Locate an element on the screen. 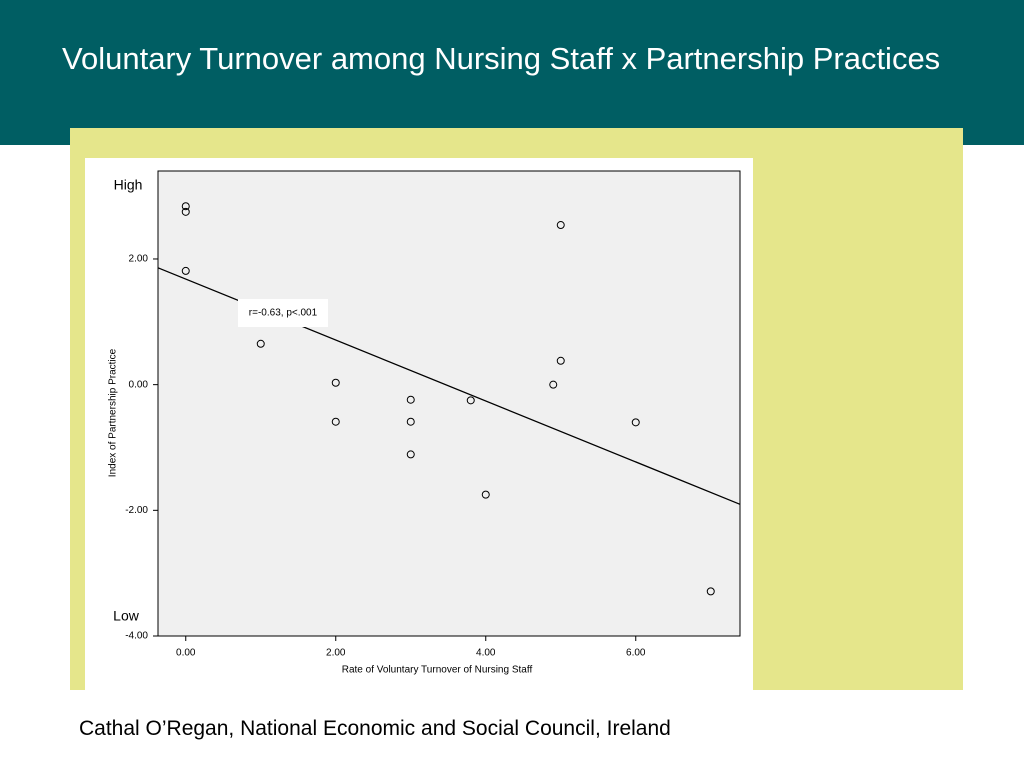 The image size is (1024, 768). x-tick-label: 0.00 is located at coordinates (186, 653).